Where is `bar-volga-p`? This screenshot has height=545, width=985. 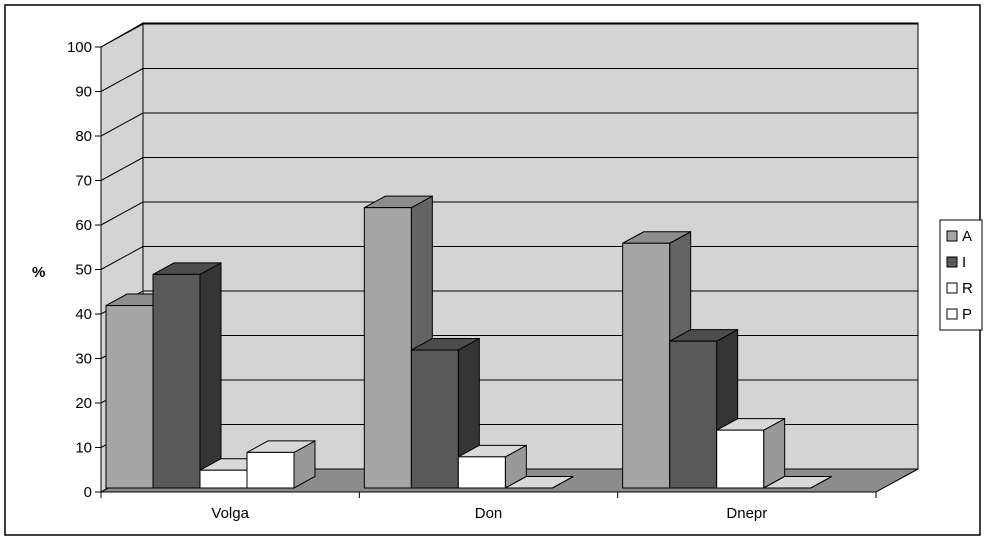
bar-volga-p is located at coordinates (281, 464).